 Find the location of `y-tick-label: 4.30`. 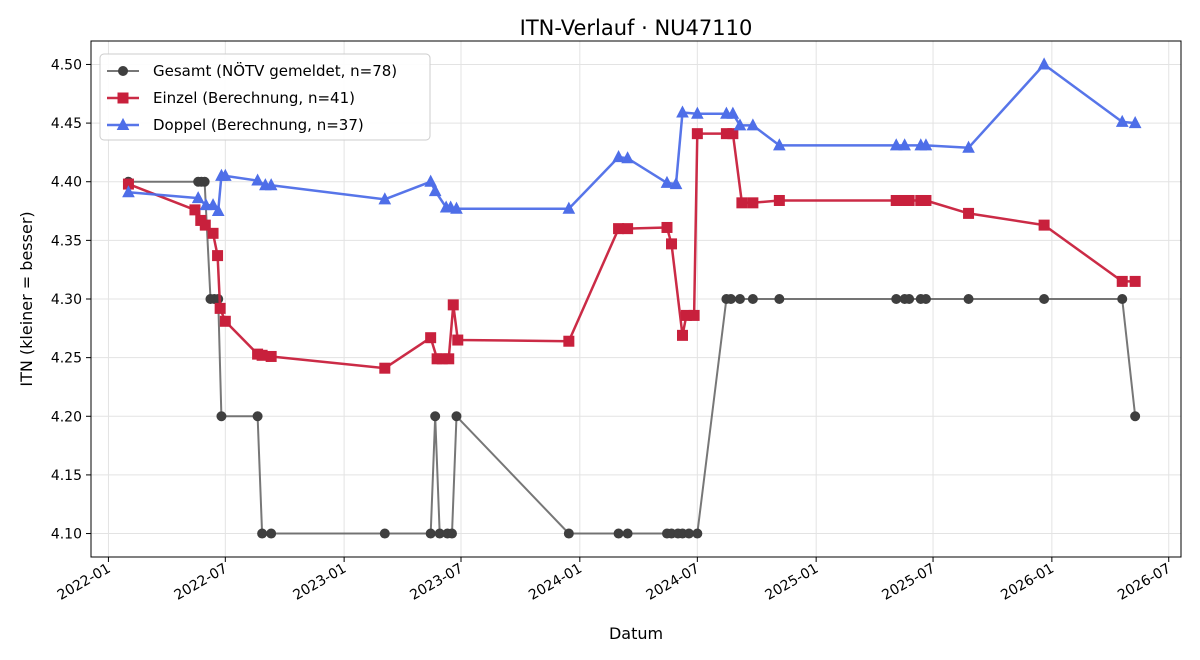

y-tick-label: 4.30 is located at coordinates (66, 300).